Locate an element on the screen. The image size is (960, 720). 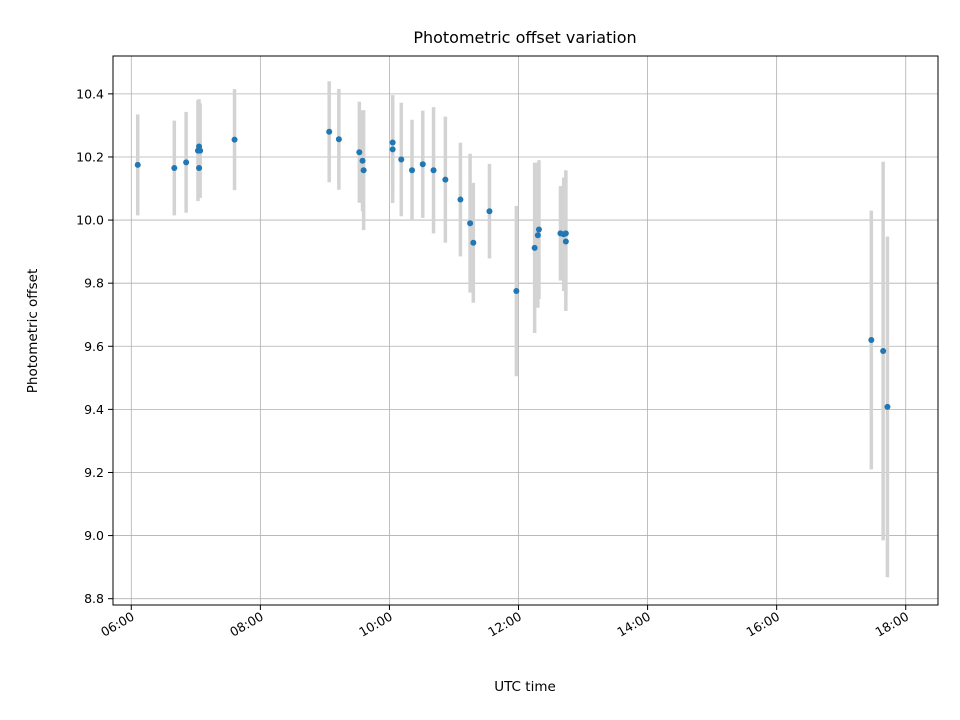
x-tick-label: 18:00 is located at coordinates (892, 624).